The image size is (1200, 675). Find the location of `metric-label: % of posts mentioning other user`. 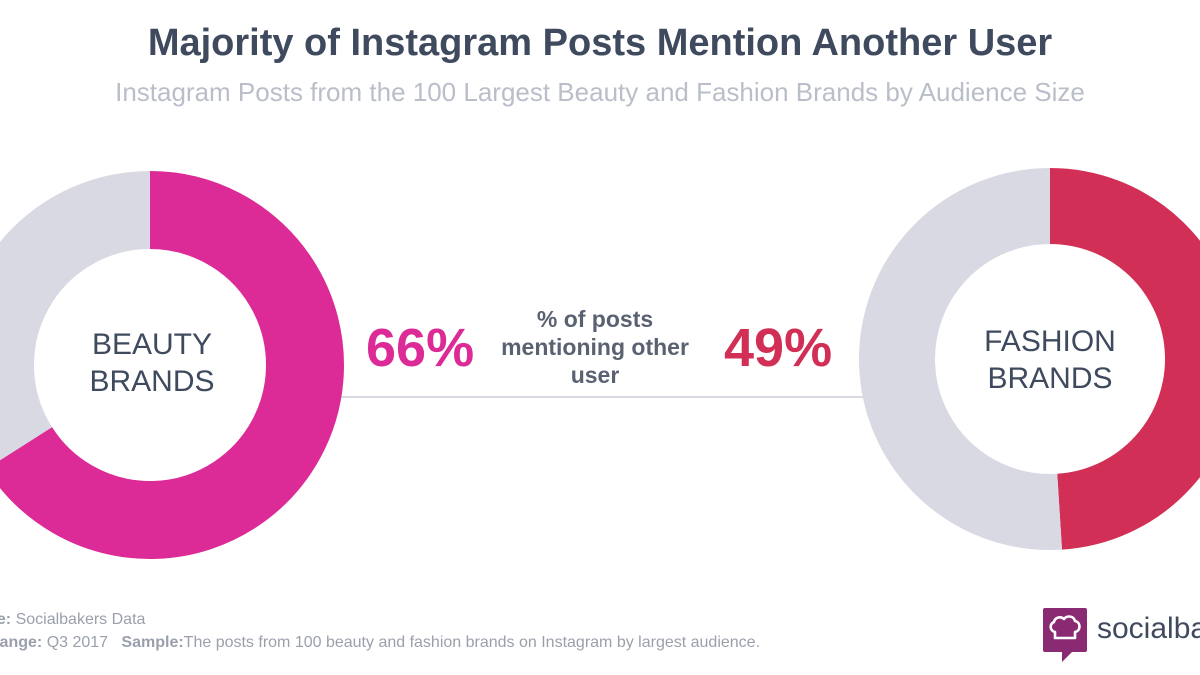

metric-label: % of posts mentioning other user is located at coordinates (595, 347).